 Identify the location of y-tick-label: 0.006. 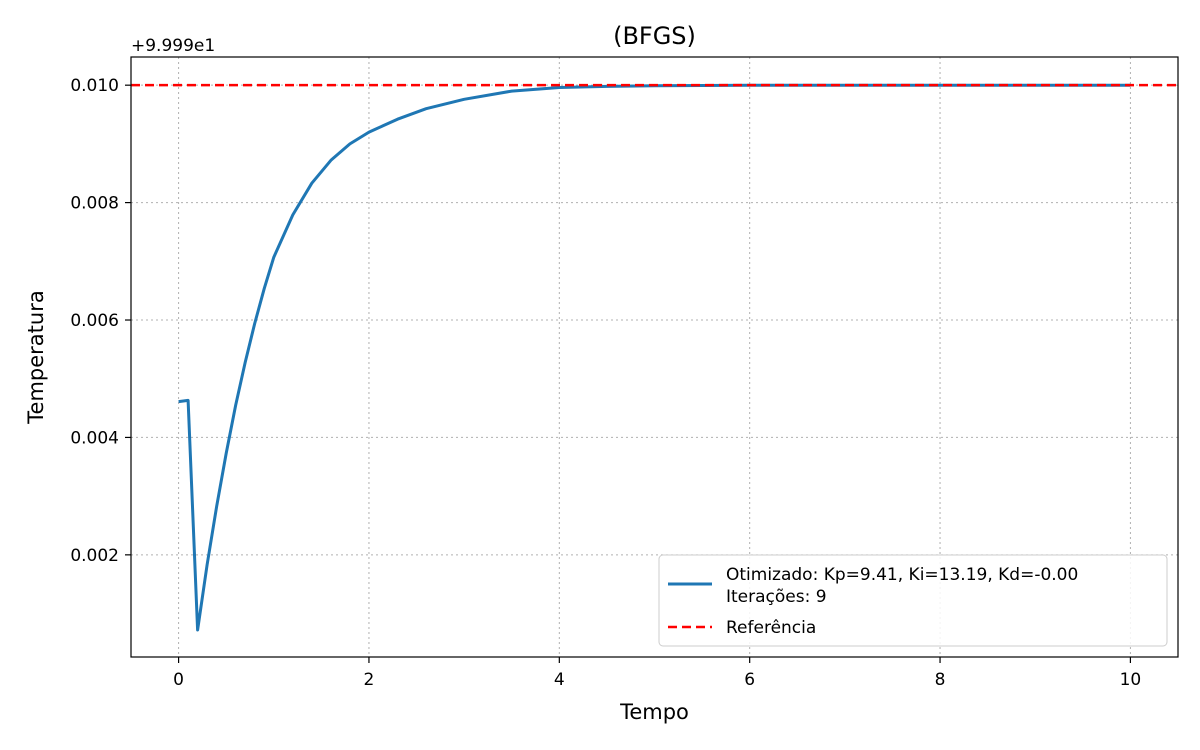
(94, 321).